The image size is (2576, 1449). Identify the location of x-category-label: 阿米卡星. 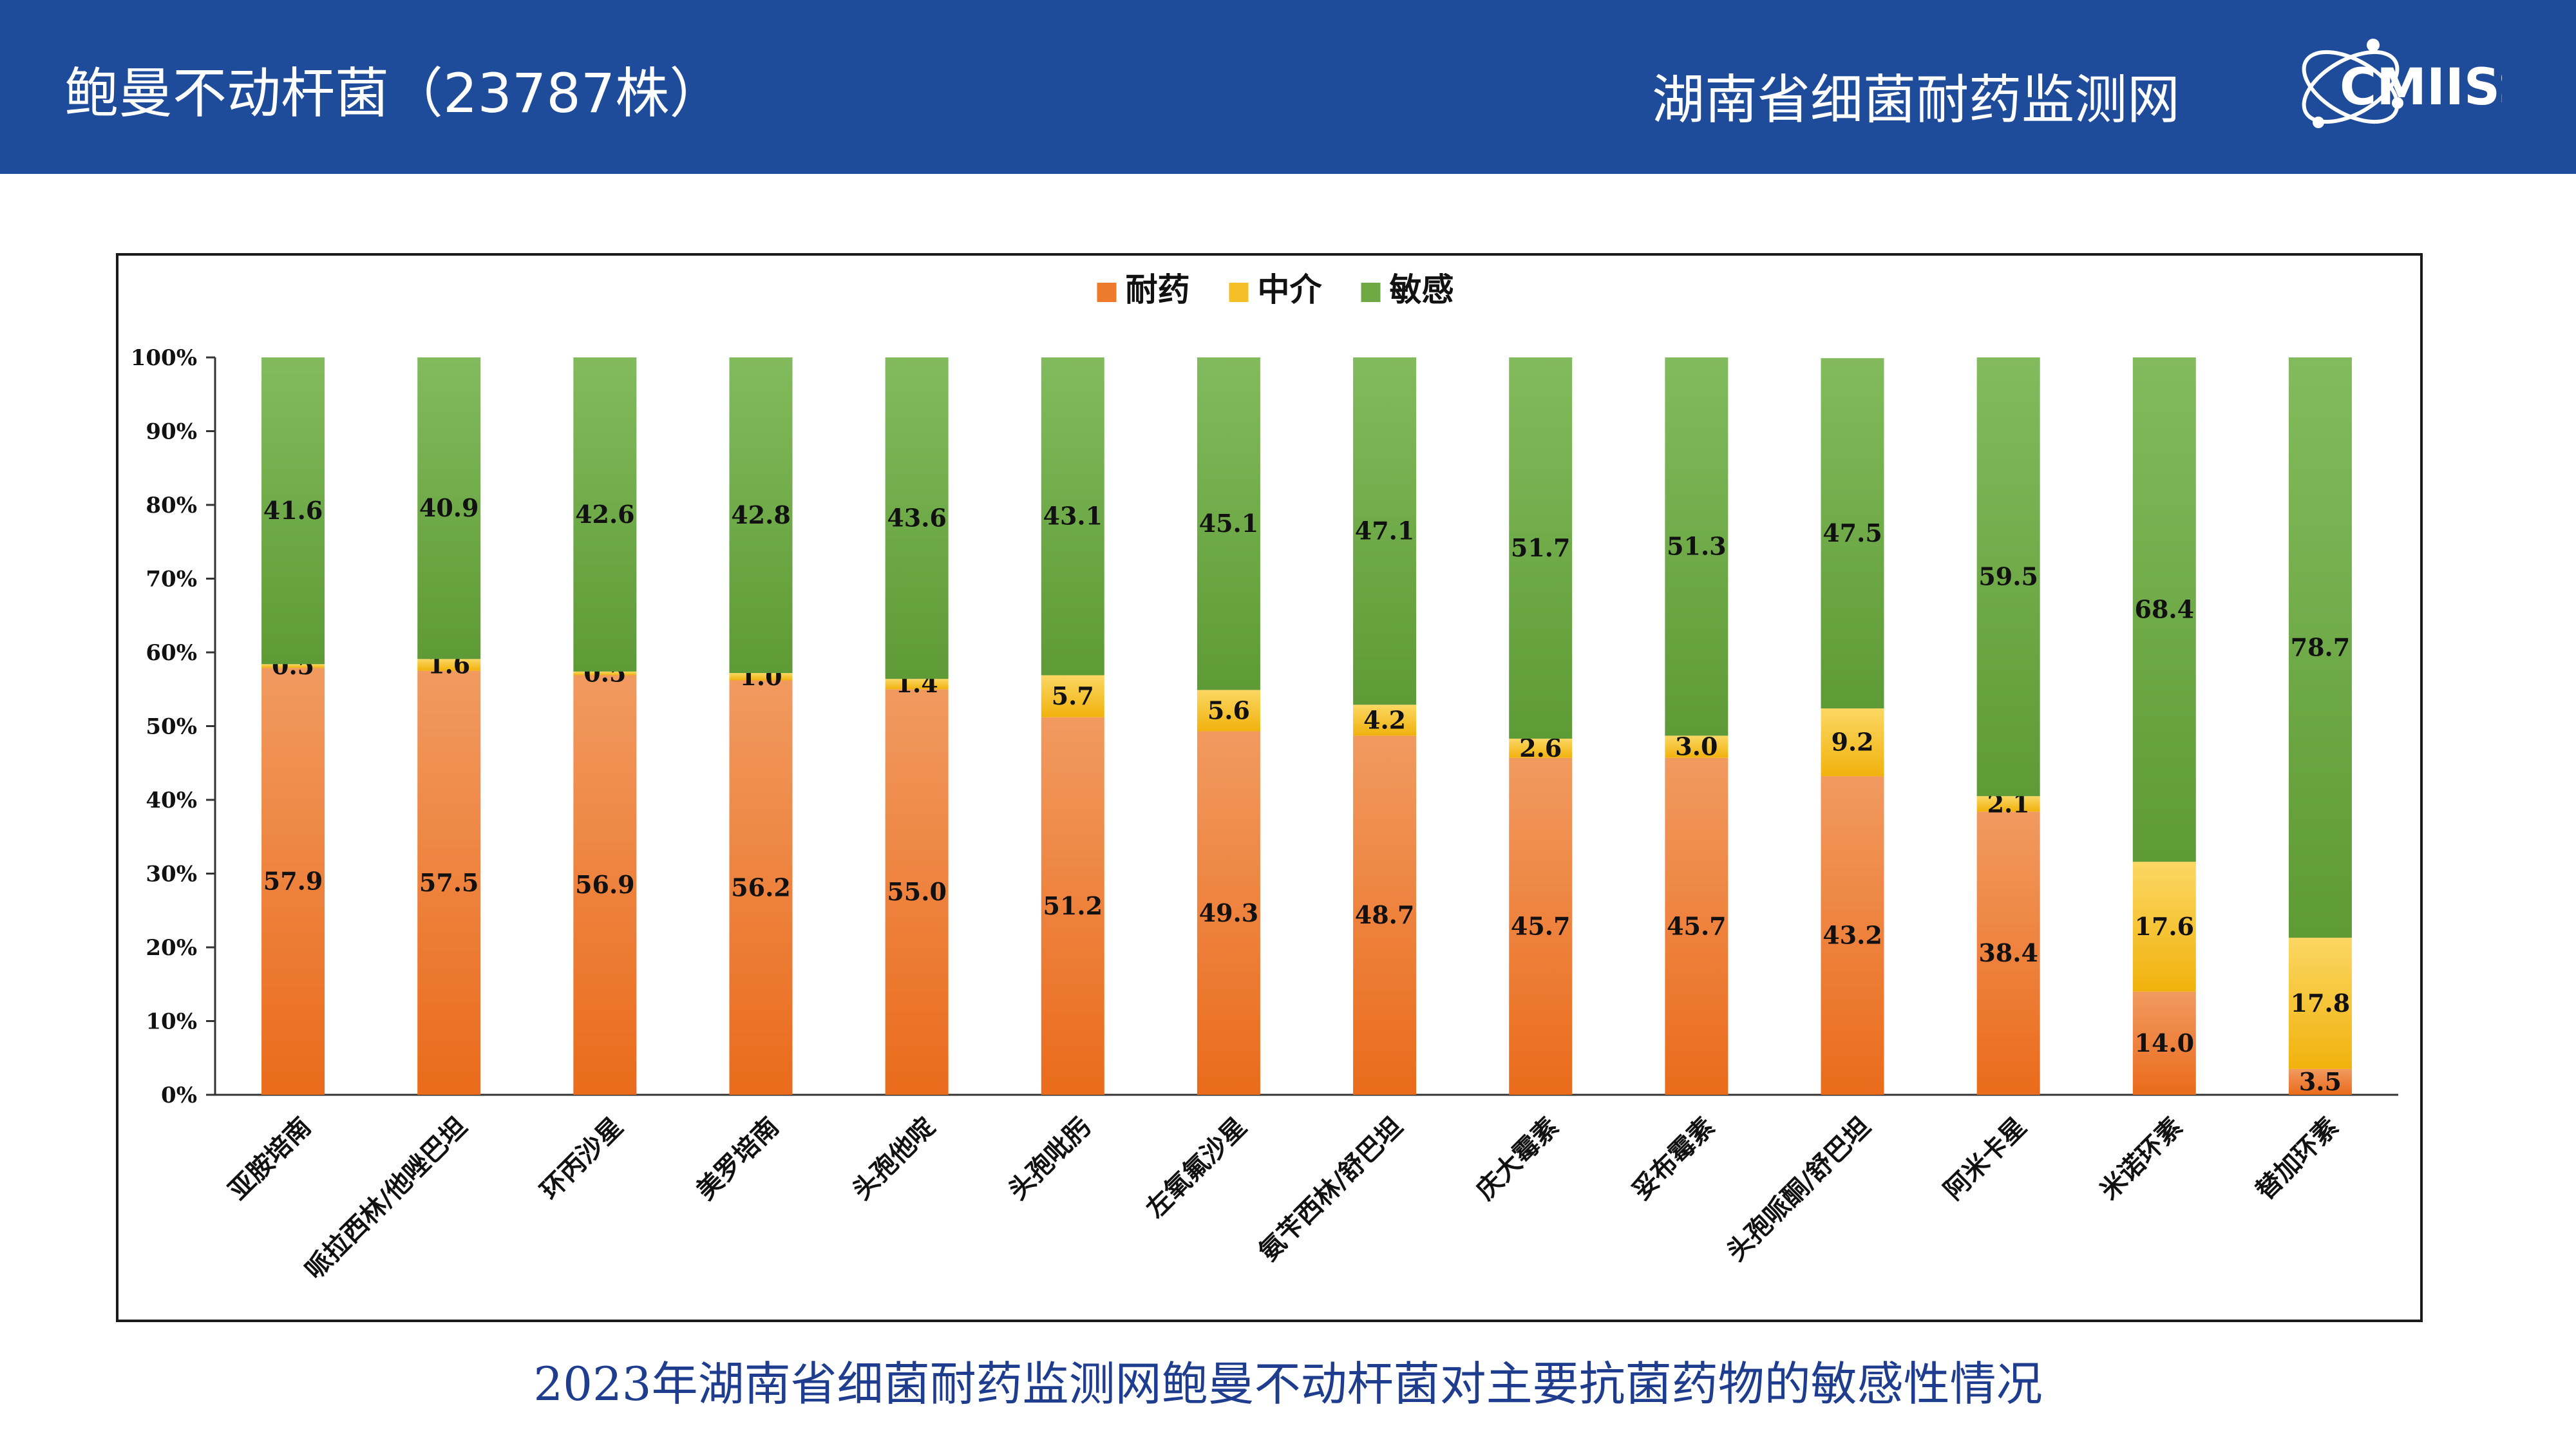
(1985, 1159).